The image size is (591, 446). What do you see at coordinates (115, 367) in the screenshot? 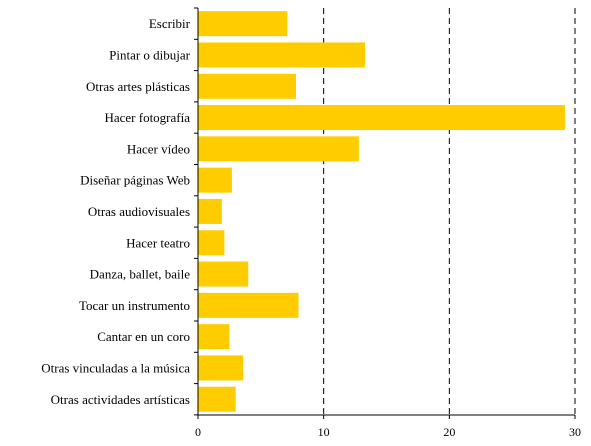
I see `category-label: Otras vinculadas a la música` at bounding box center [115, 367].